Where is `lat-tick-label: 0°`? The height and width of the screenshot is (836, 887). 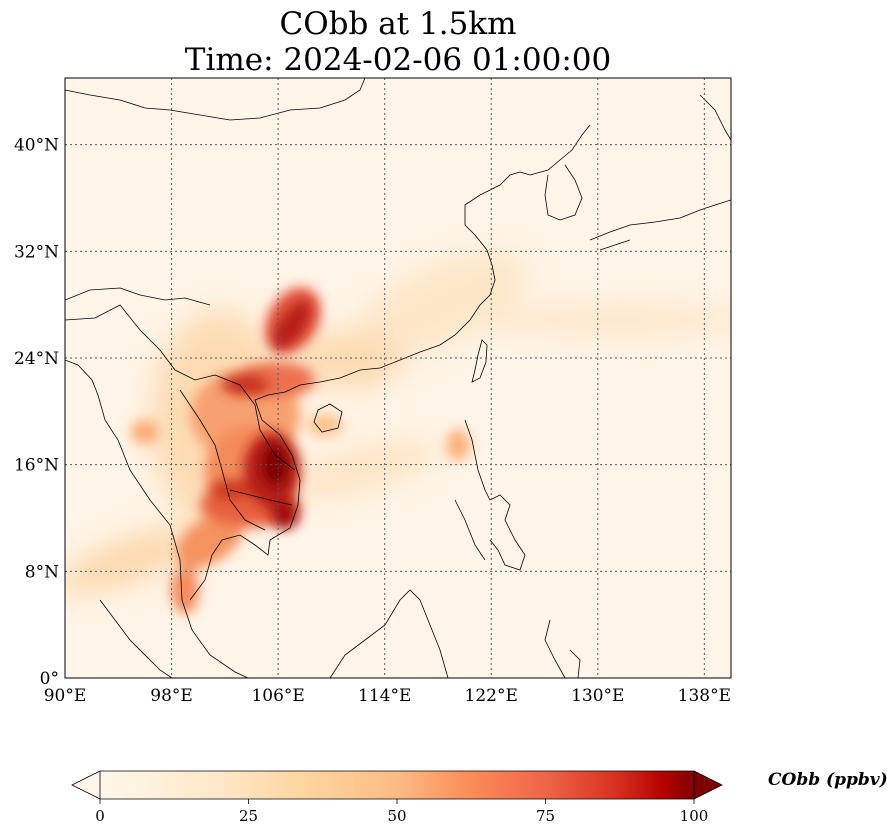 lat-tick-label: 0° is located at coordinates (49, 679).